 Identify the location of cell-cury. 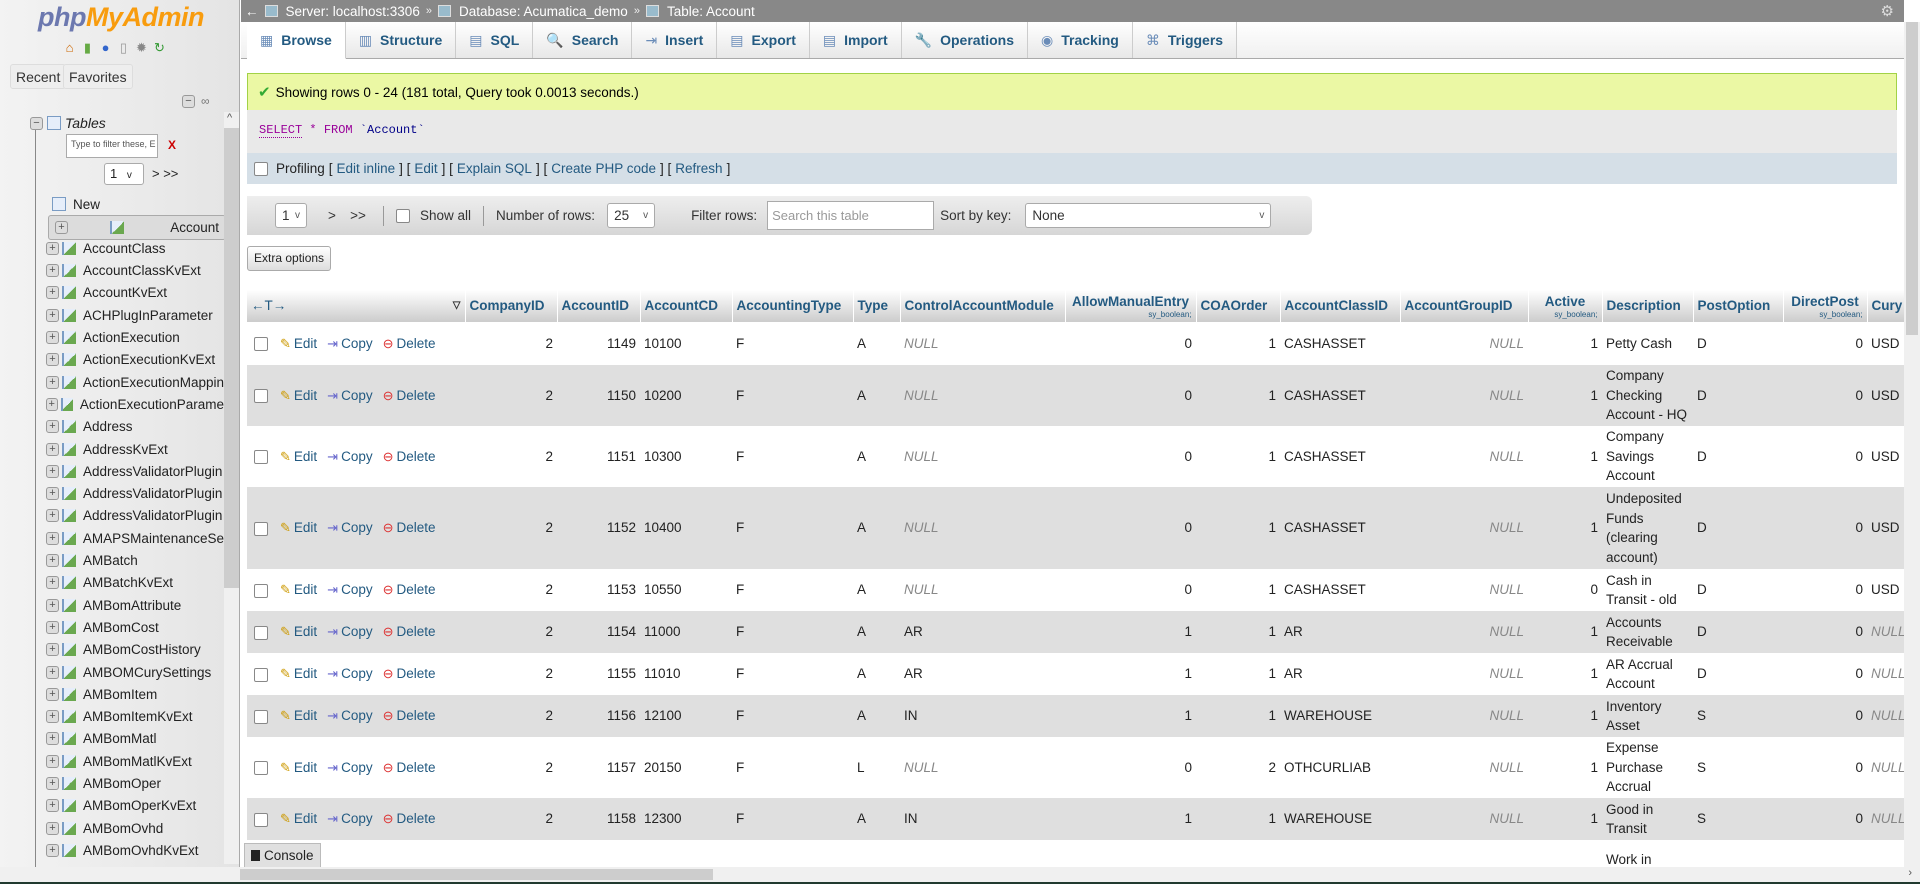
(1885, 853).